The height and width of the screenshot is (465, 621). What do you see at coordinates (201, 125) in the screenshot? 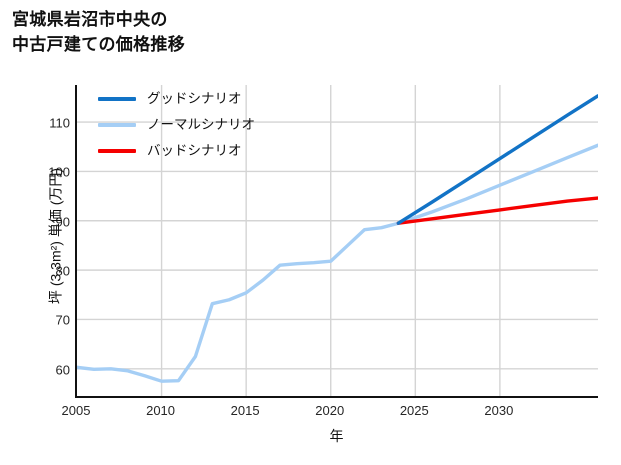
I see `legend-label: ノーマルシナリオ` at bounding box center [201, 125].